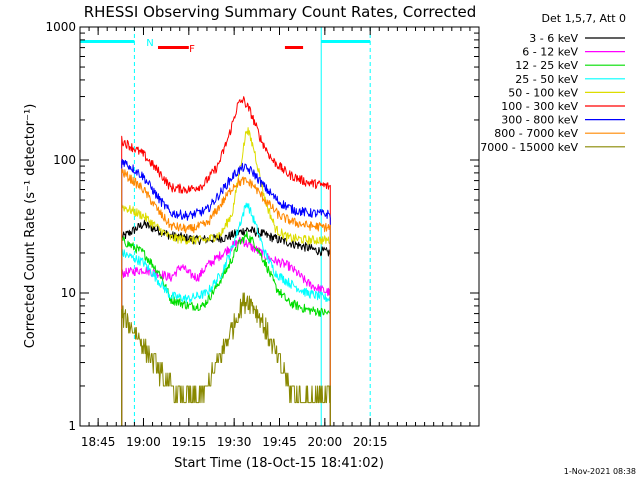  I want to click on x-tick-label: 19:00, so click(143, 442).